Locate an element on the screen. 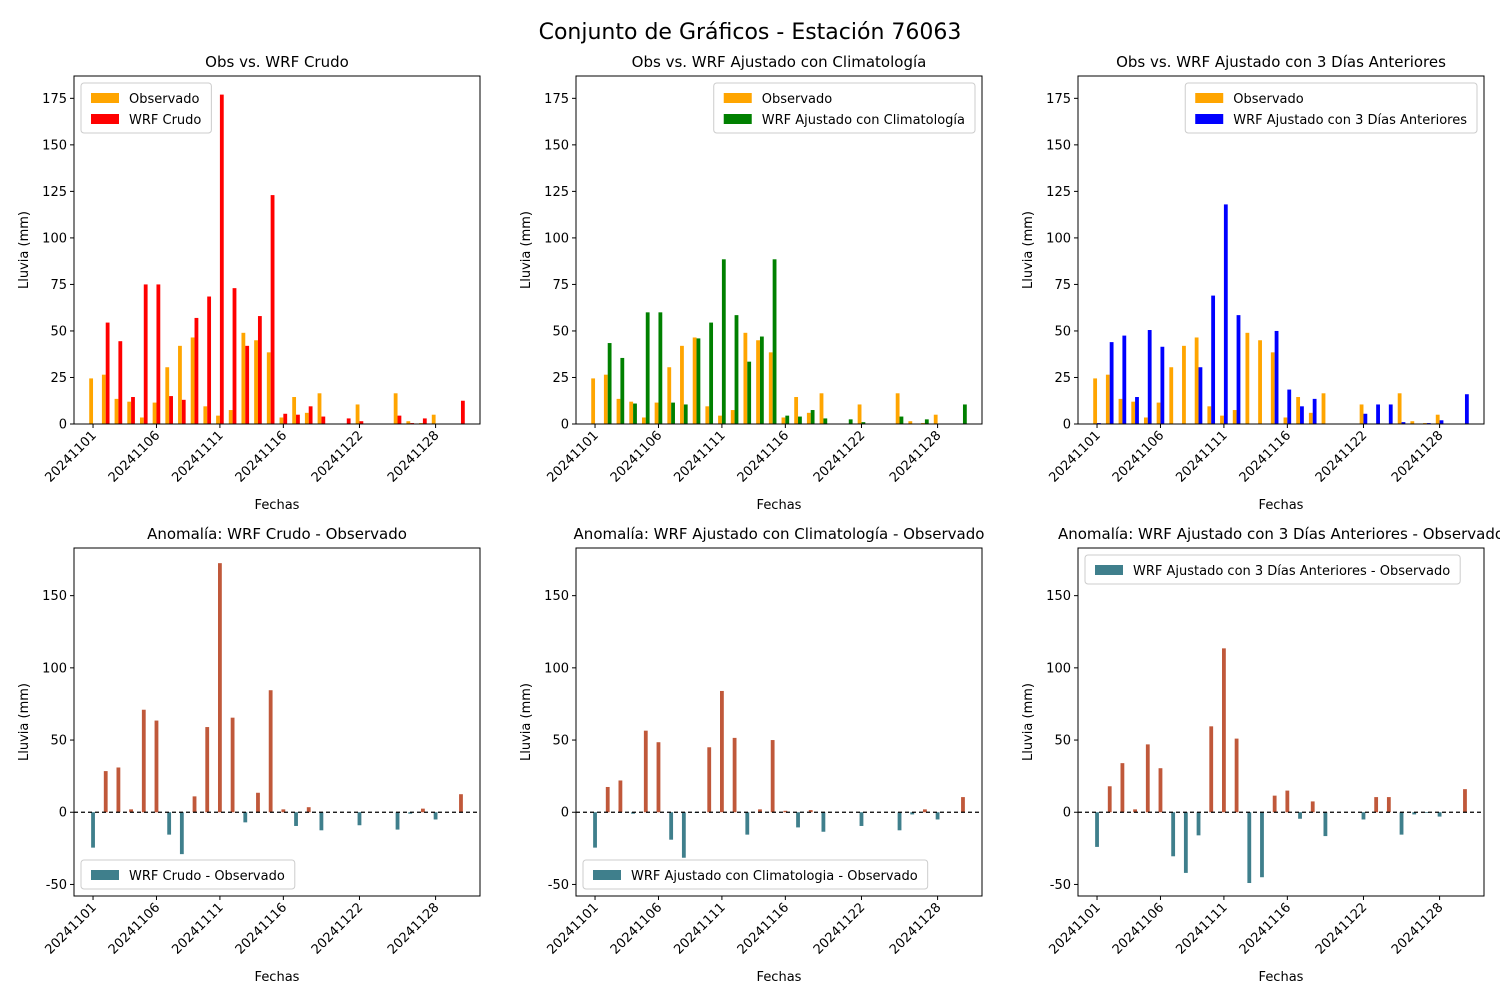 Image resolution: width=1500 pixels, height=1000 pixels. y-axis-label: Lluvia (mm) is located at coordinates (1028, 250).